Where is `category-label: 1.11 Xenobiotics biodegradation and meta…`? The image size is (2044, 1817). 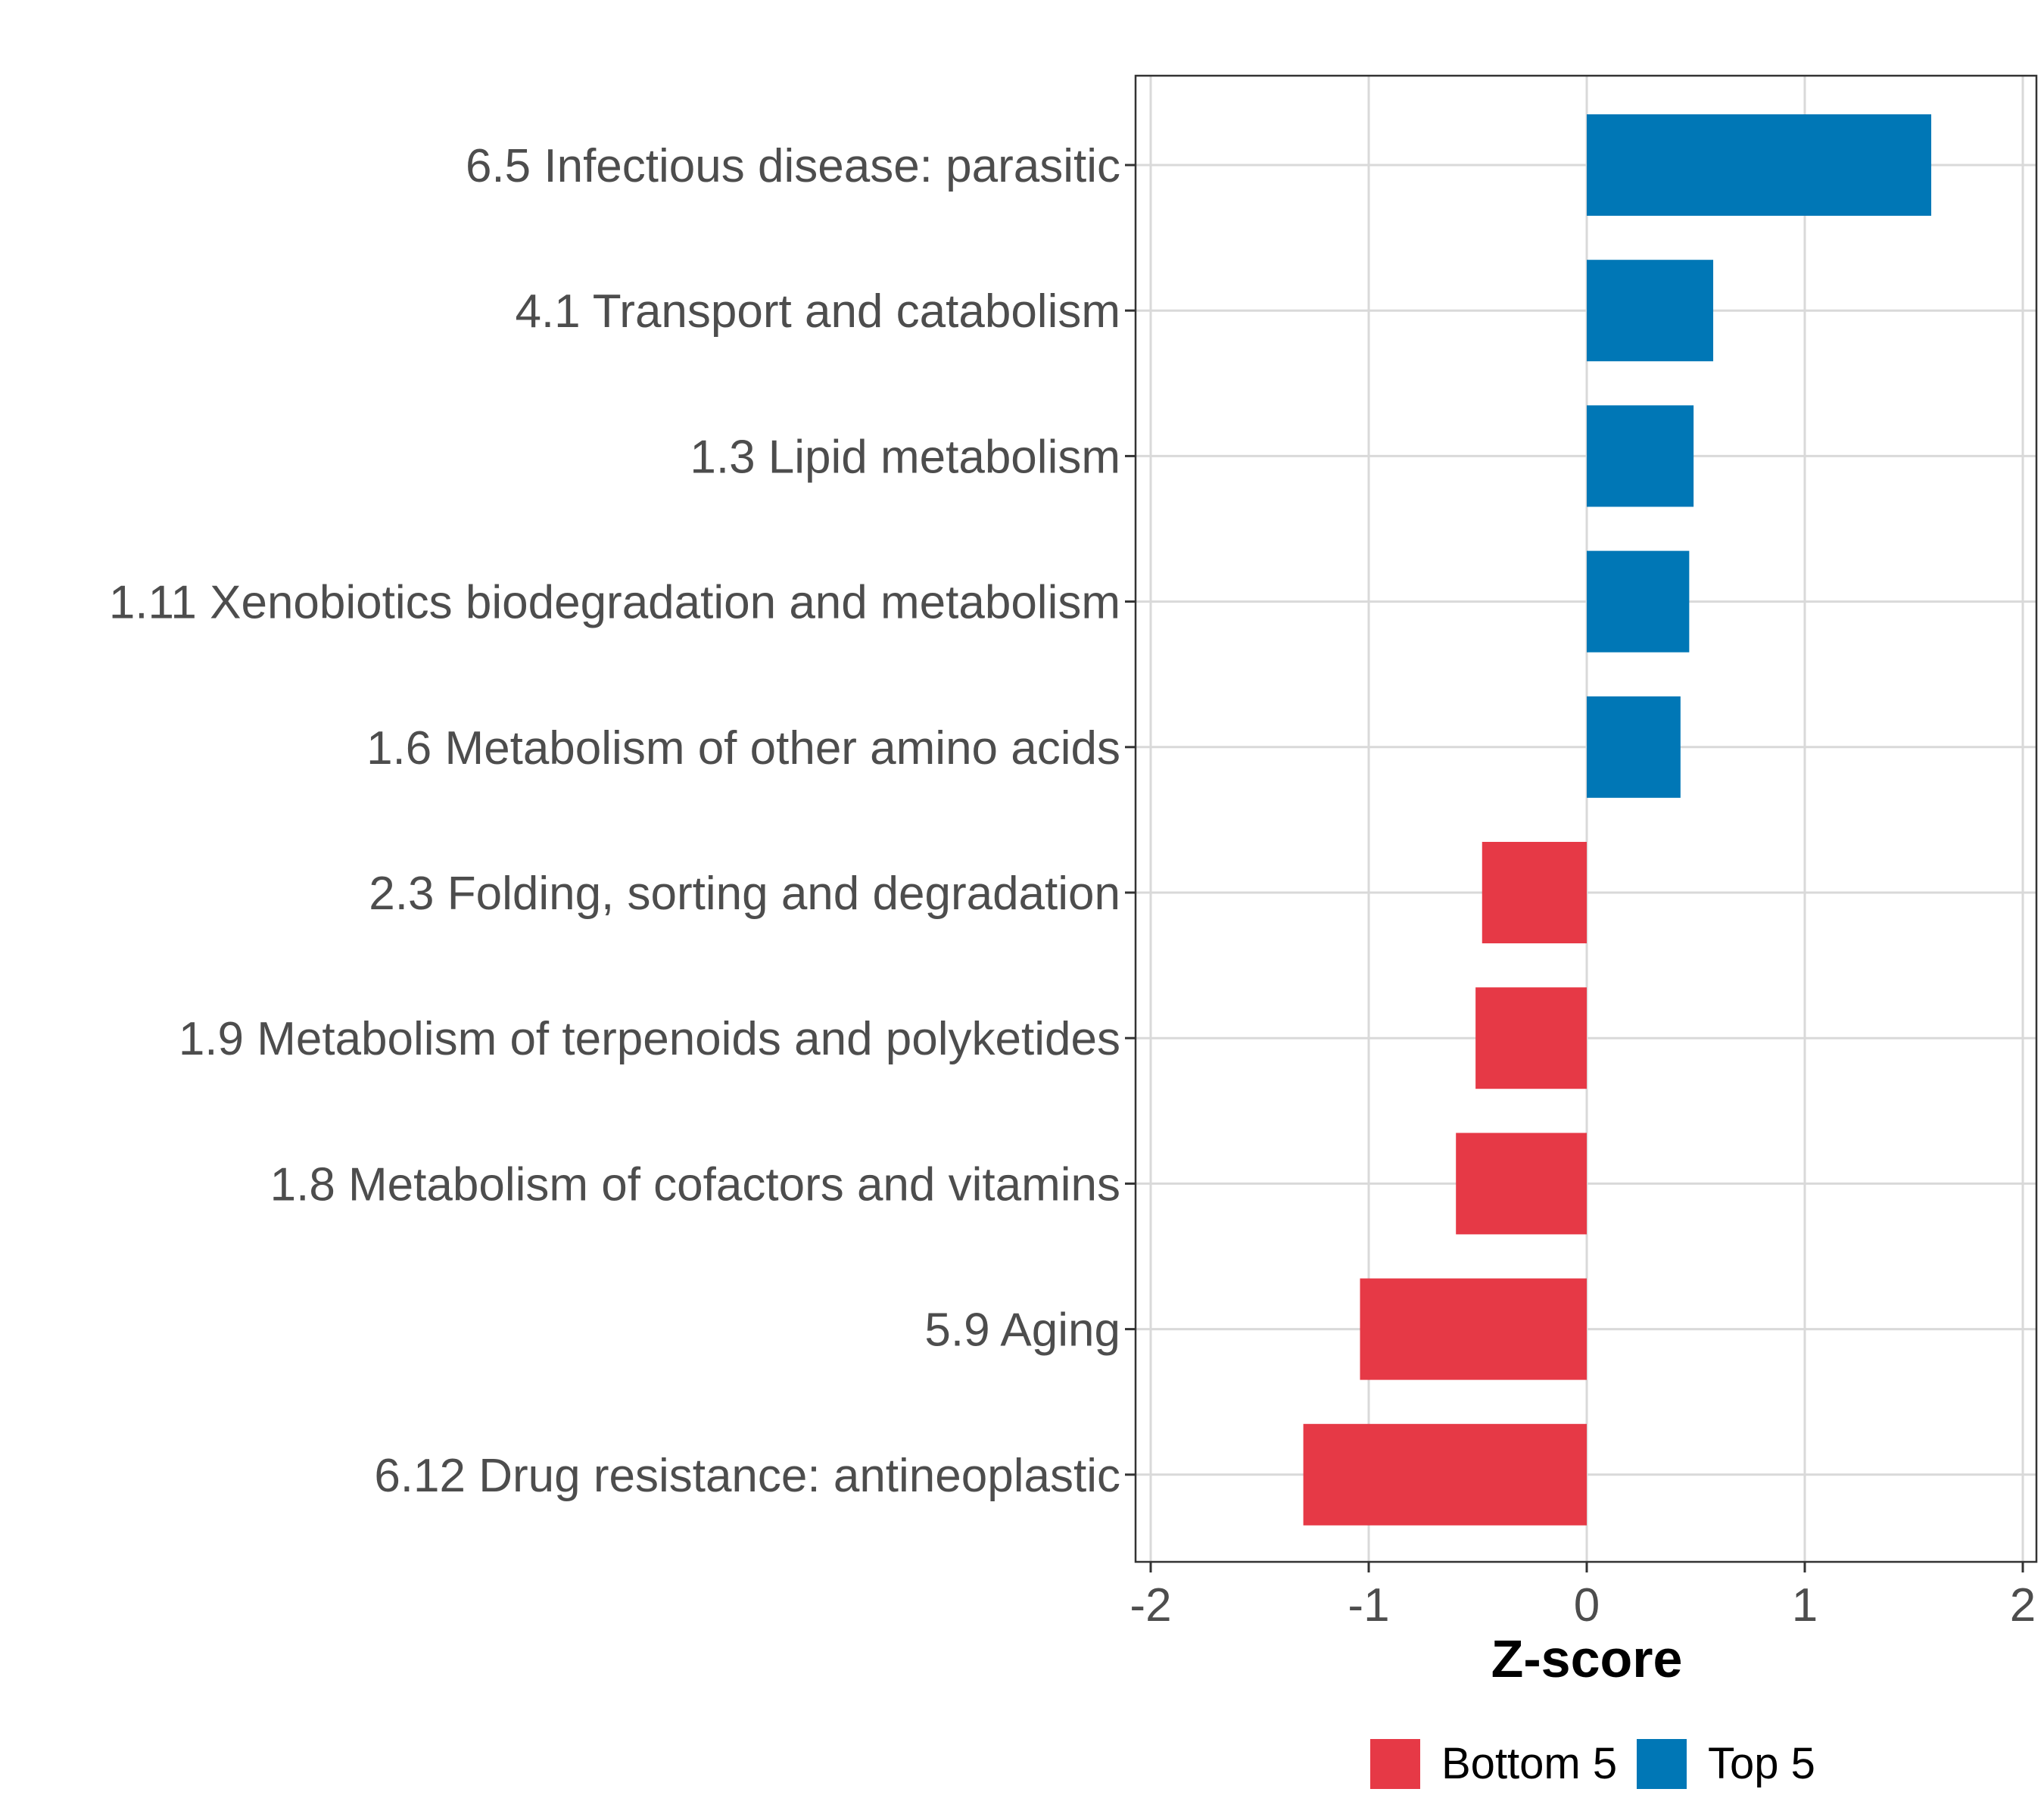
category-label: 1.11 Xenobiotics biodegradation and meta… is located at coordinates (614, 603).